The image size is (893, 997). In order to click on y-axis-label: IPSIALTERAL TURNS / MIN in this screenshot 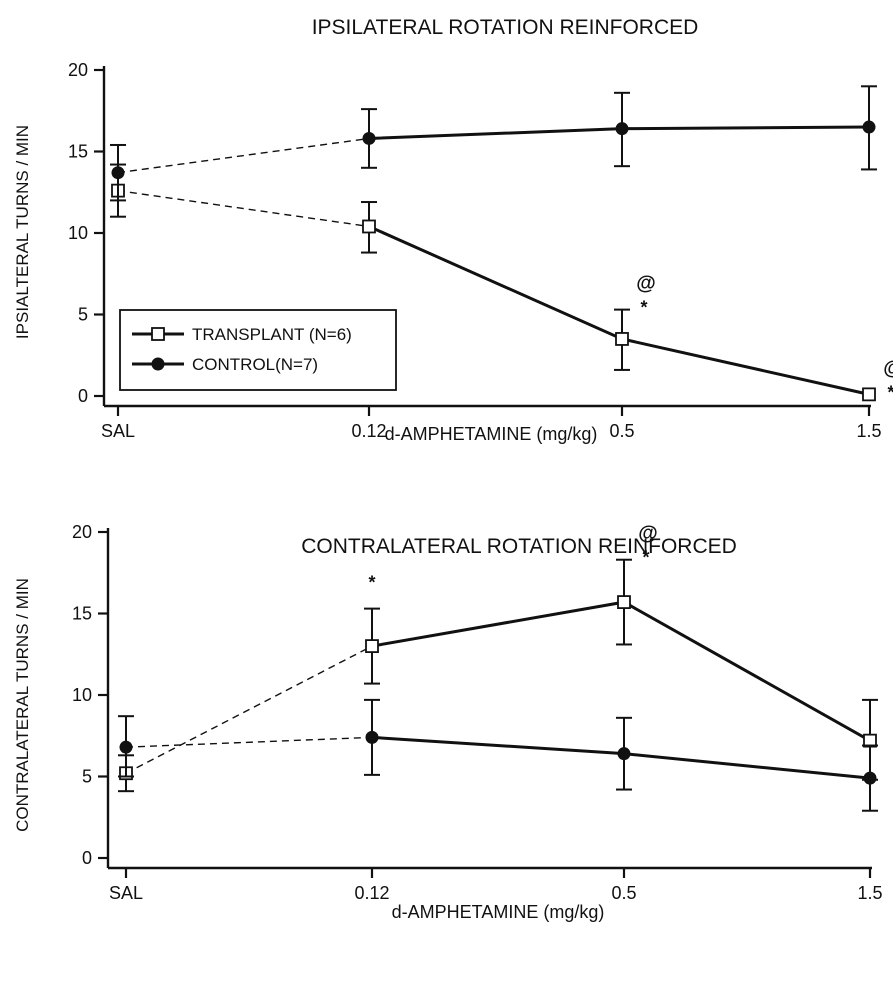, I will do `click(22, 232)`.